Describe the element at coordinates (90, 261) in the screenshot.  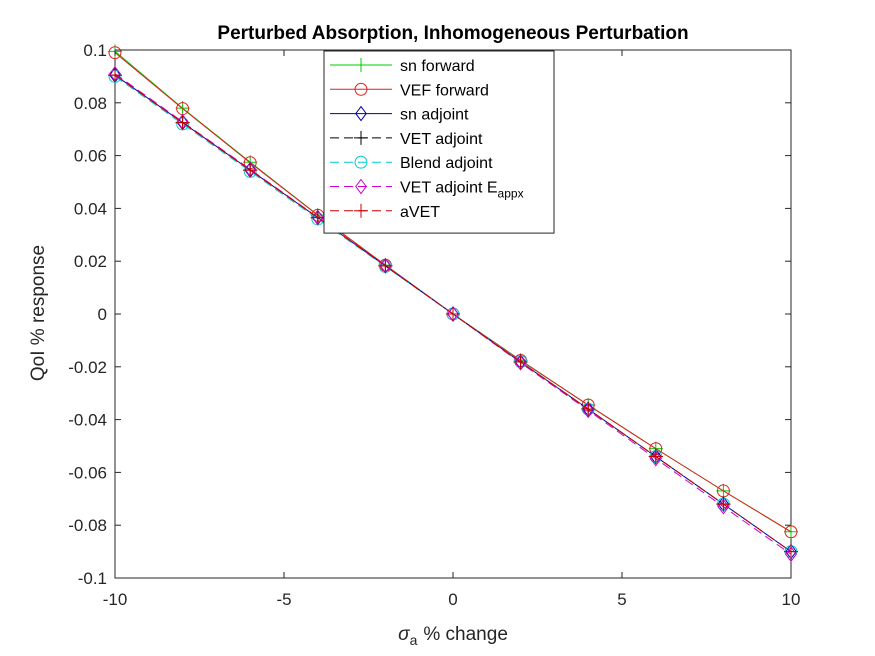
I see `y-tick-label: 0.02` at that location.